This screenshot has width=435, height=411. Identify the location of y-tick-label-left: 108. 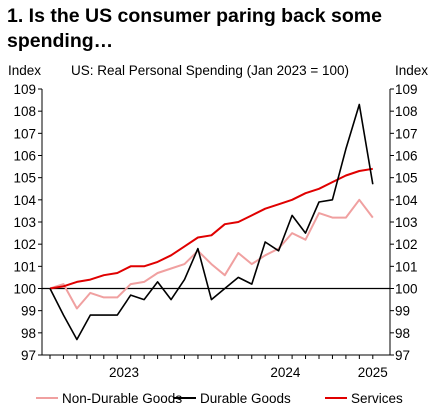
(24, 111).